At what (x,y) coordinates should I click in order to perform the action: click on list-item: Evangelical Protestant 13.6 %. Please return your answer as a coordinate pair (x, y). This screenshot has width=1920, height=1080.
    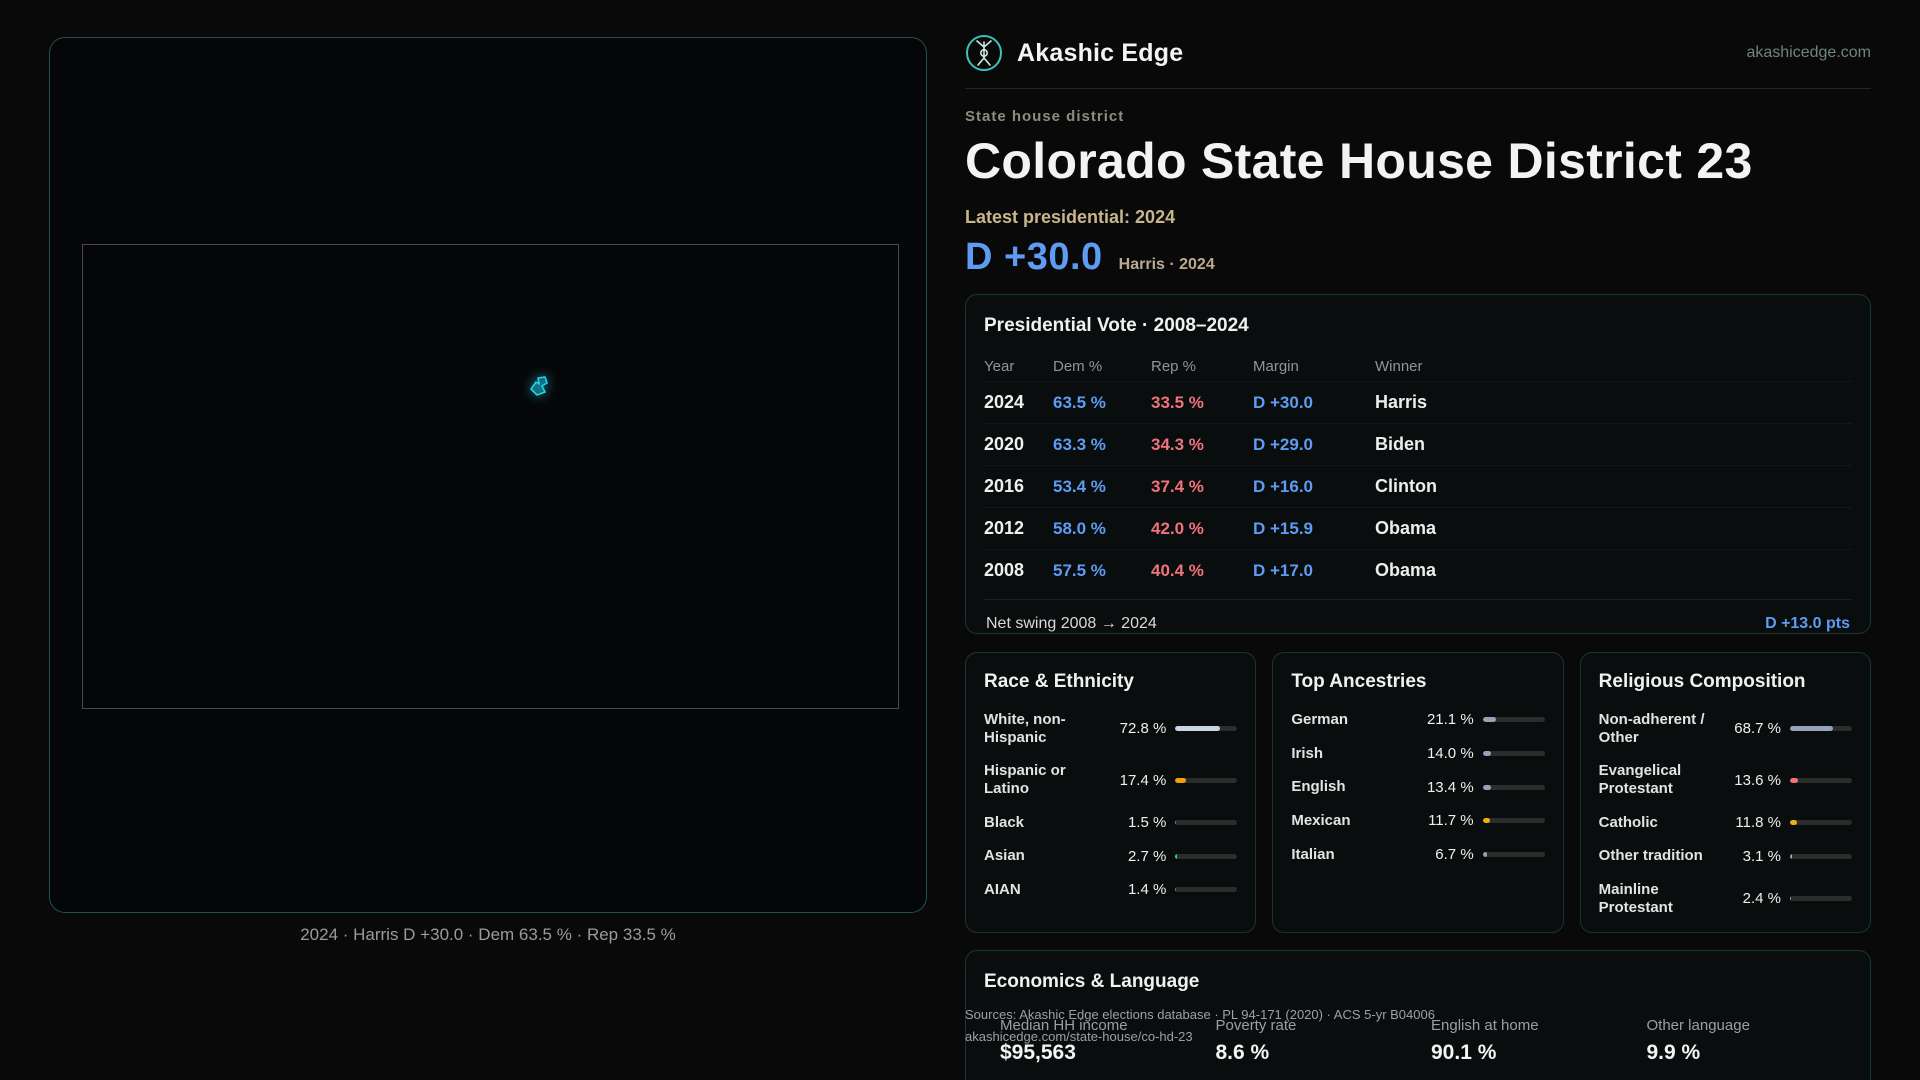
    Looking at the image, I should click on (1725, 779).